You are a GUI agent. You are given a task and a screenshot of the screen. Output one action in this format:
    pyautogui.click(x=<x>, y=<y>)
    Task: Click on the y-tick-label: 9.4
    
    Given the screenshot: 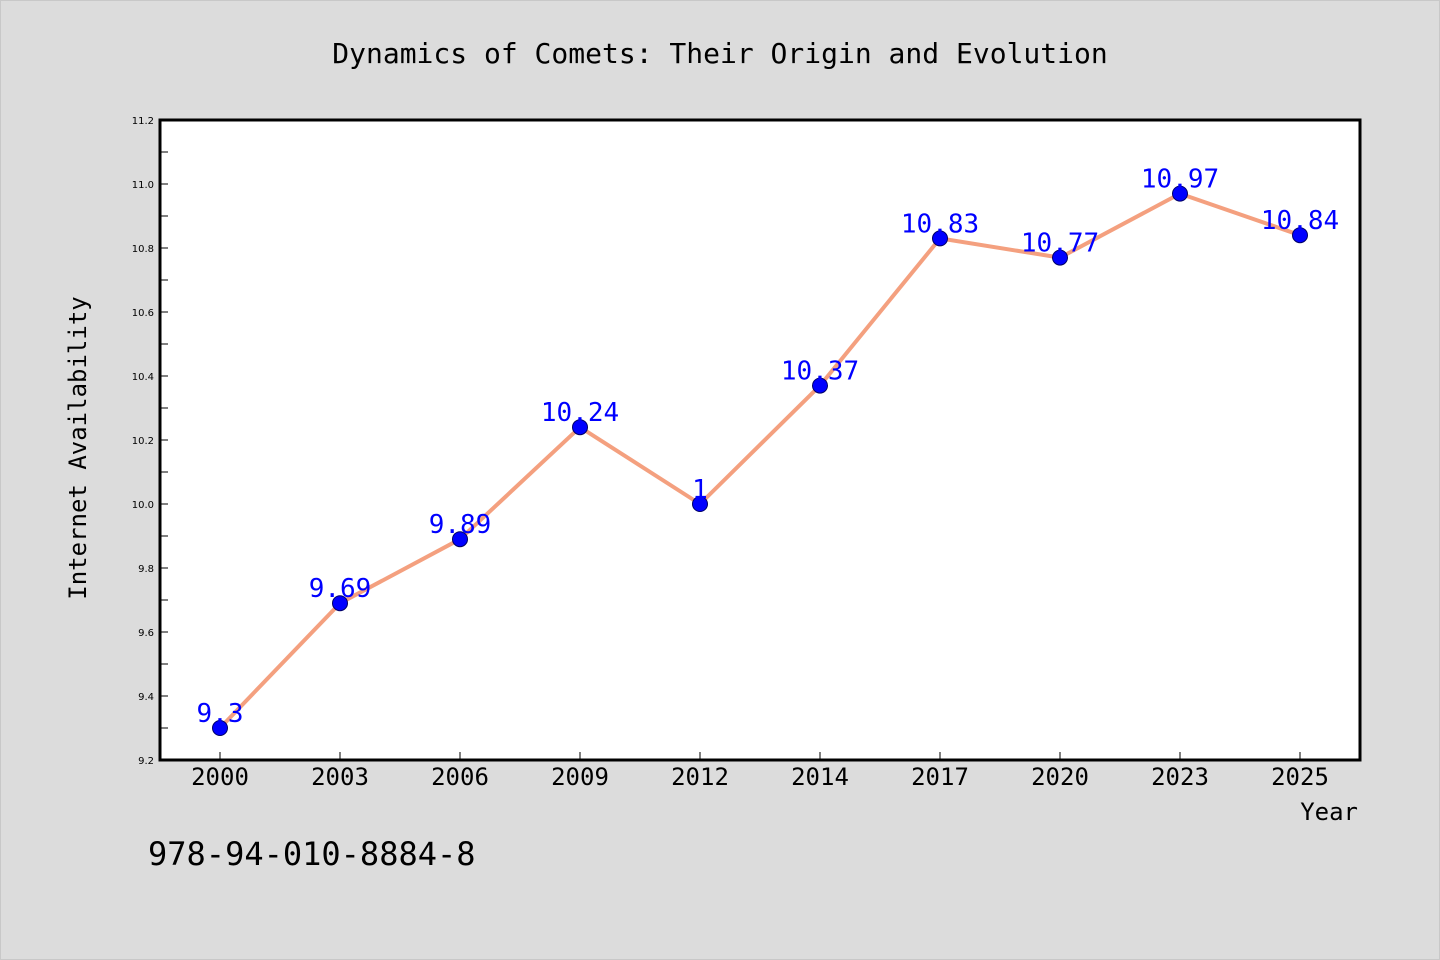 What is the action you would take?
    pyautogui.click(x=146, y=697)
    